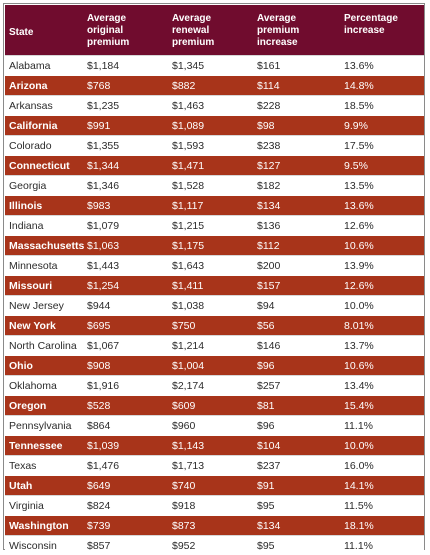  Describe the element at coordinates (364, 30) in the screenshot. I see `header-line: increase` at that location.